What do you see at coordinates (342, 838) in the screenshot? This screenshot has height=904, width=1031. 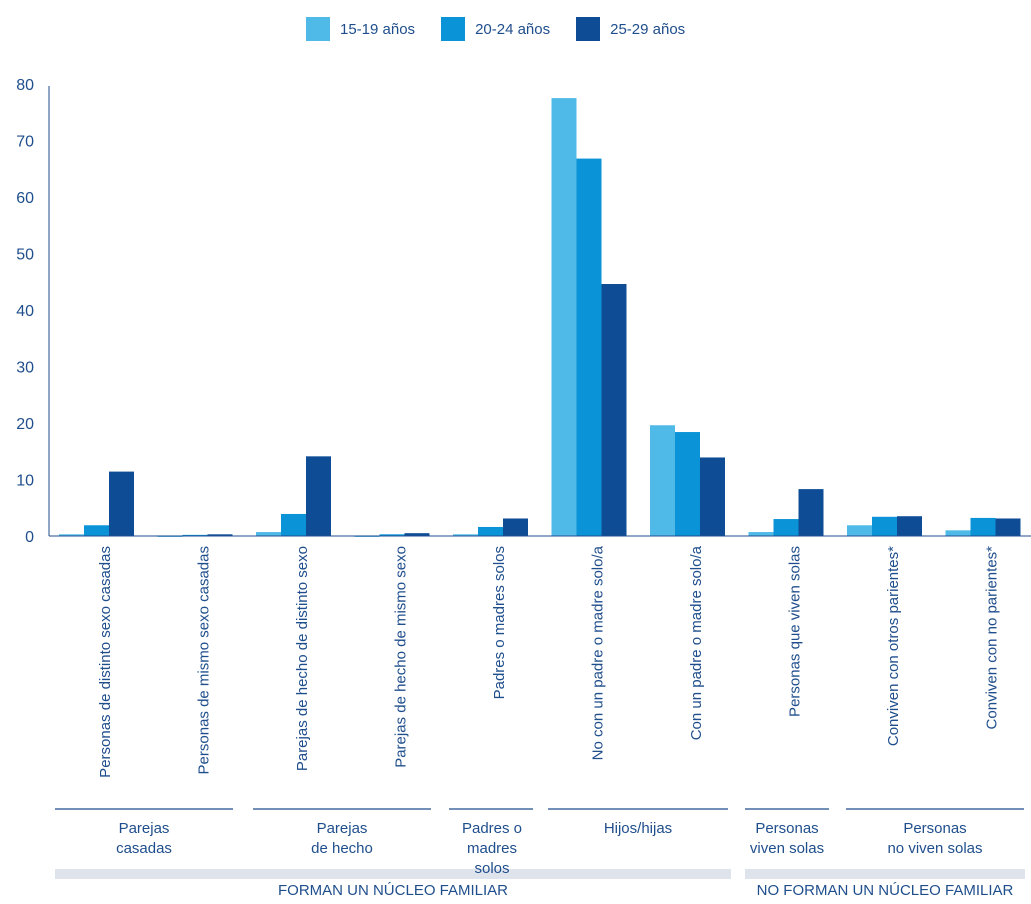 I see `group-label-parejas-de-hecho: Parejas de hecho` at bounding box center [342, 838].